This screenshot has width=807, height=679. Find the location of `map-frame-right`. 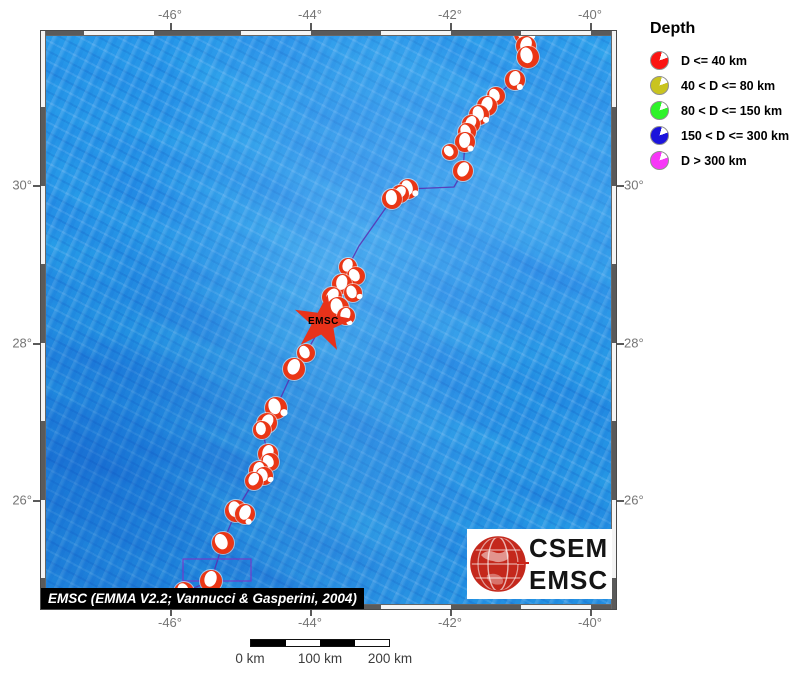

map-frame-right is located at coordinates (613, 320).